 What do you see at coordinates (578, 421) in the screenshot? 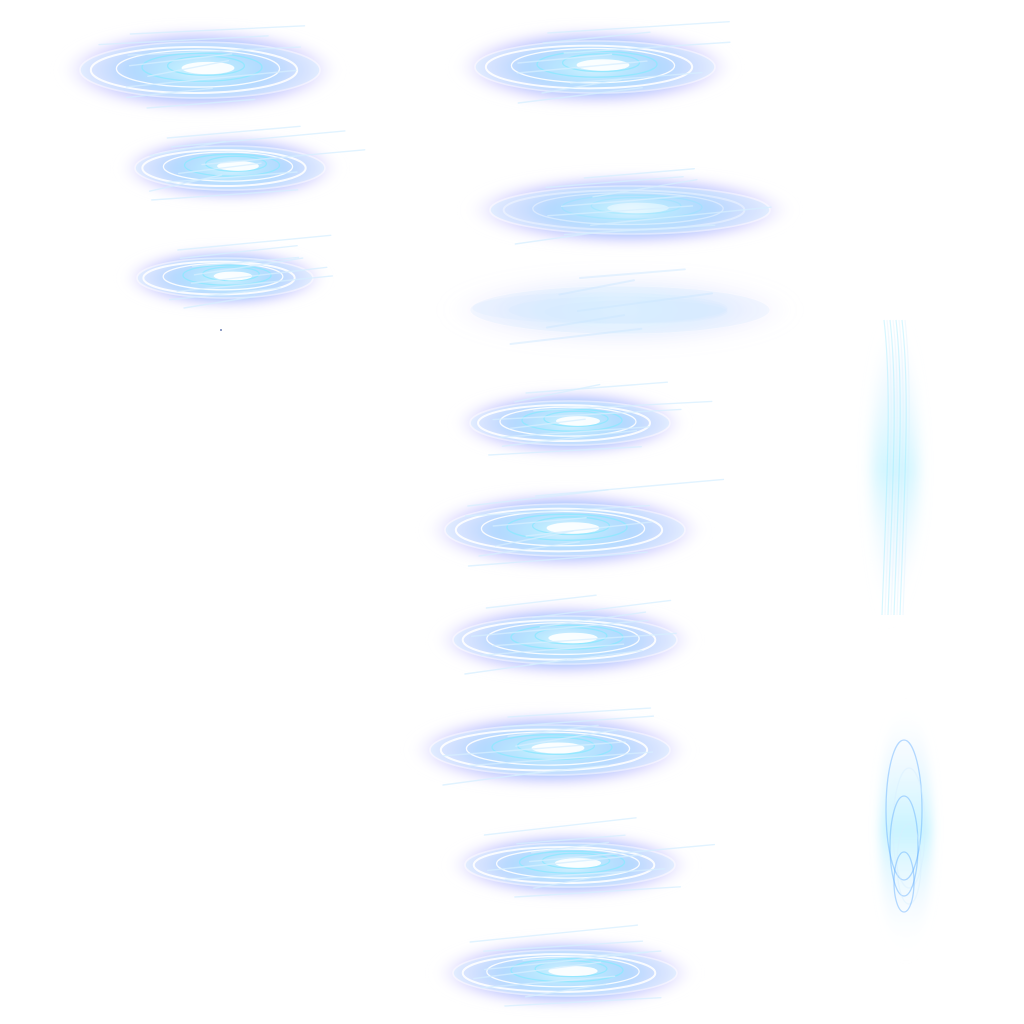
I see `vortex-core` at bounding box center [578, 421].